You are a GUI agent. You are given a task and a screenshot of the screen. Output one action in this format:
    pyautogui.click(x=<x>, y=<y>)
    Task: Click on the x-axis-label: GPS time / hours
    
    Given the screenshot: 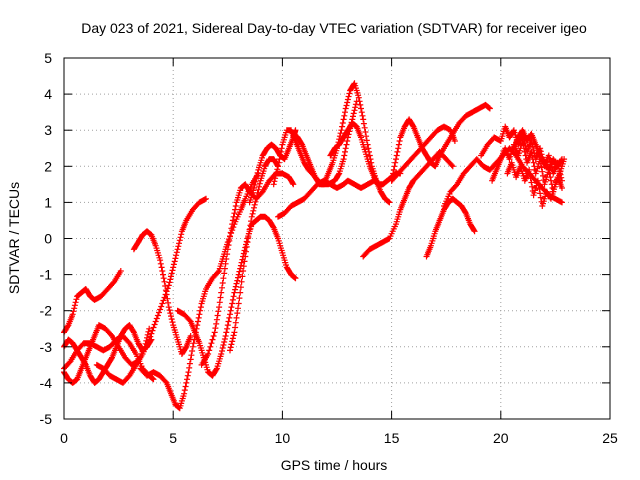 What is the action you would take?
    pyautogui.click(x=334, y=465)
    